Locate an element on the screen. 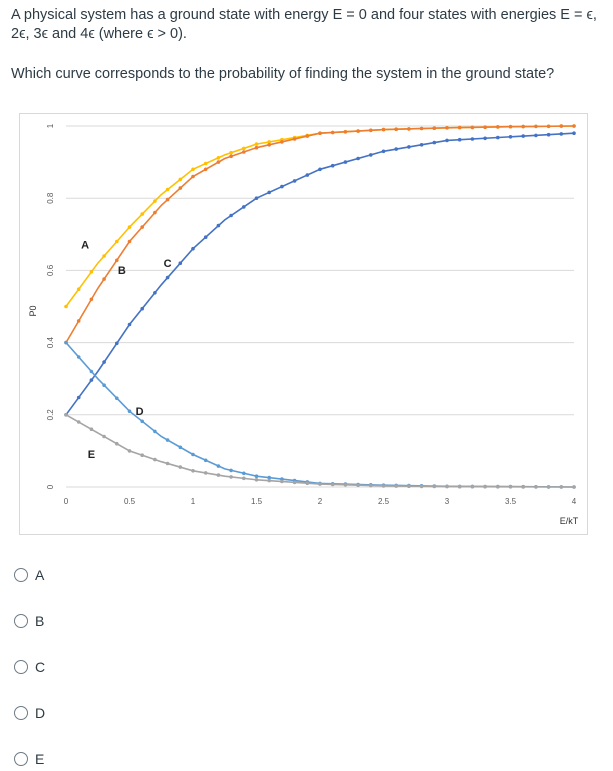 The image size is (613, 771). choice-b: B is located at coordinates (29, 621).